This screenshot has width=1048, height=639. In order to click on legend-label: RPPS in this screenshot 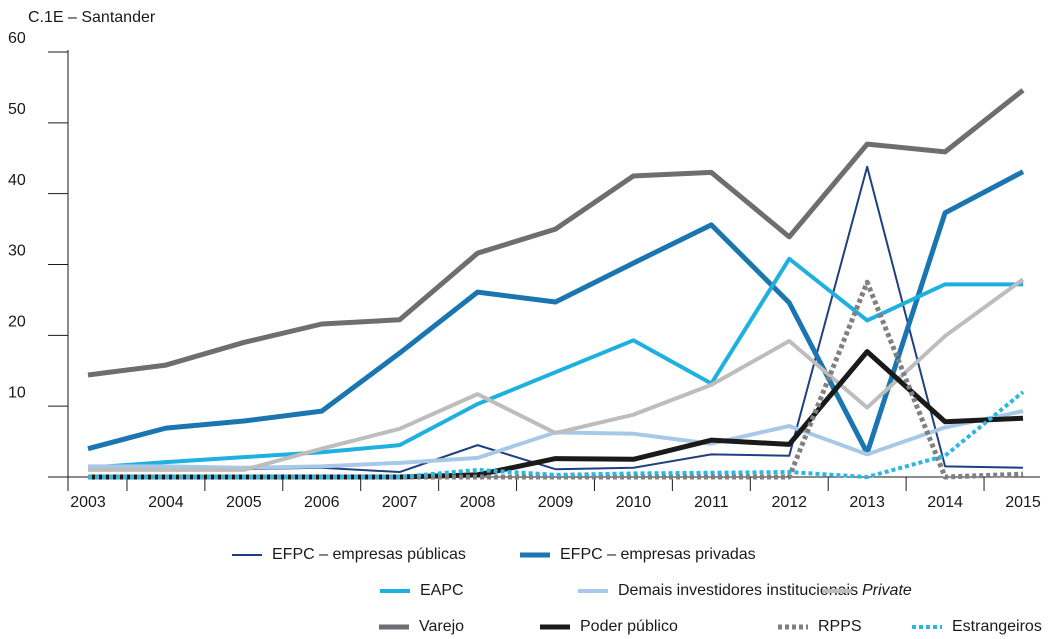, I will do `click(840, 626)`.